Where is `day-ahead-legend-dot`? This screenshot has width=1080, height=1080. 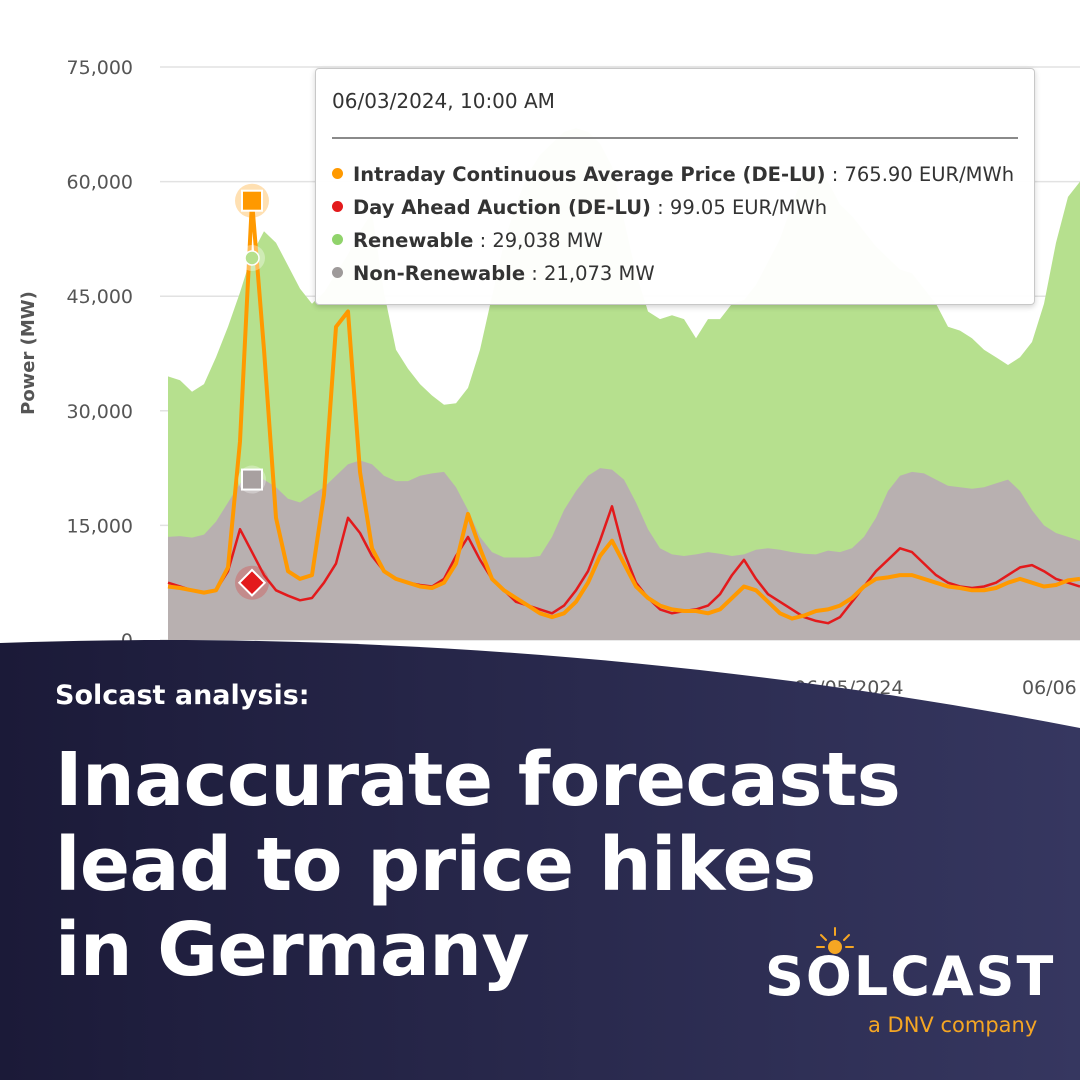 day-ahead-legend-dot is located at coordinates (337, 206).